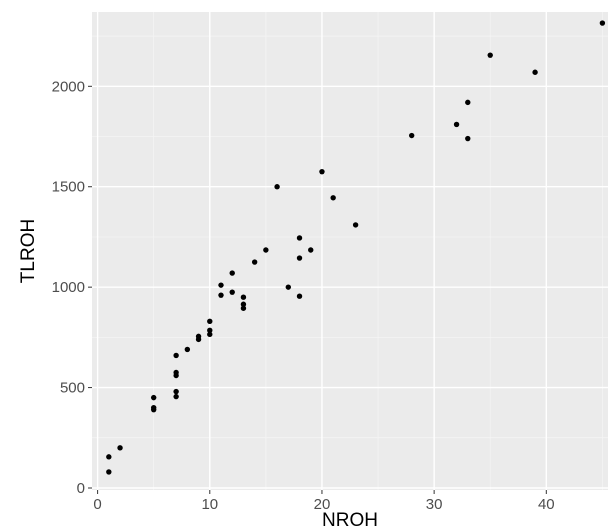 This screenshot has width=611, height=530. I want to click on x-axis-title: NROH, so click(350, 520).